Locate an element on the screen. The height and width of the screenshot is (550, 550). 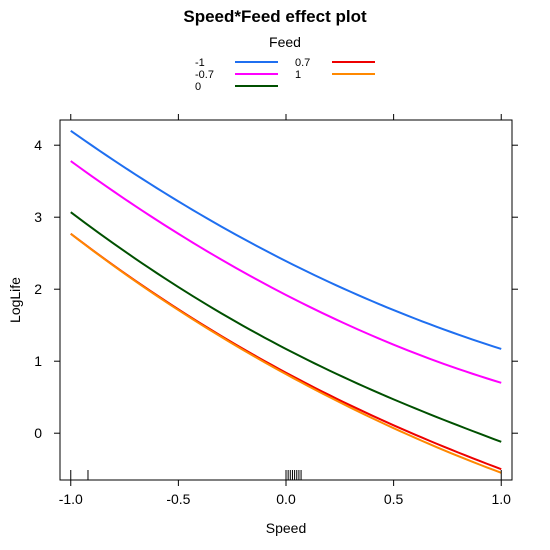
legend-label: 0 is located at coordinates (198, 87).